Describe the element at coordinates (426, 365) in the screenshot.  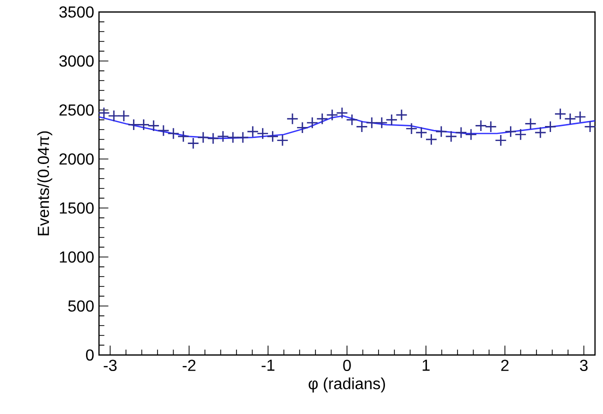
I see `x-tick-label: 1` at that location.